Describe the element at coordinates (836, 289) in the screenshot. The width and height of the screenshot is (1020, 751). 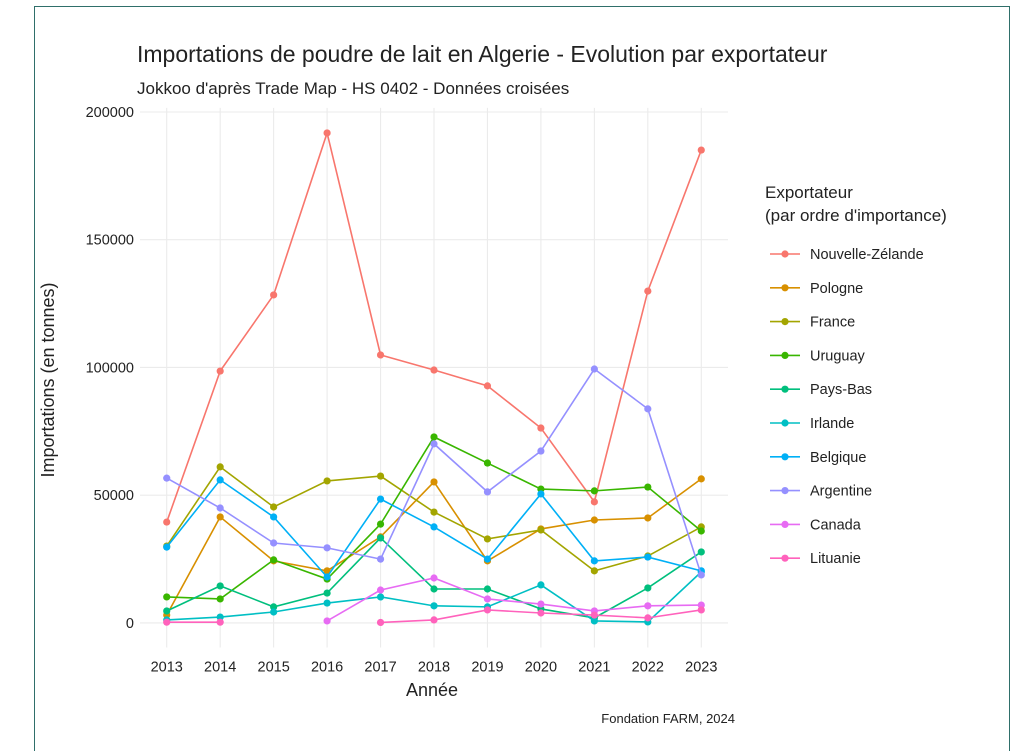
I see `legend-label: Pologne` at that location.